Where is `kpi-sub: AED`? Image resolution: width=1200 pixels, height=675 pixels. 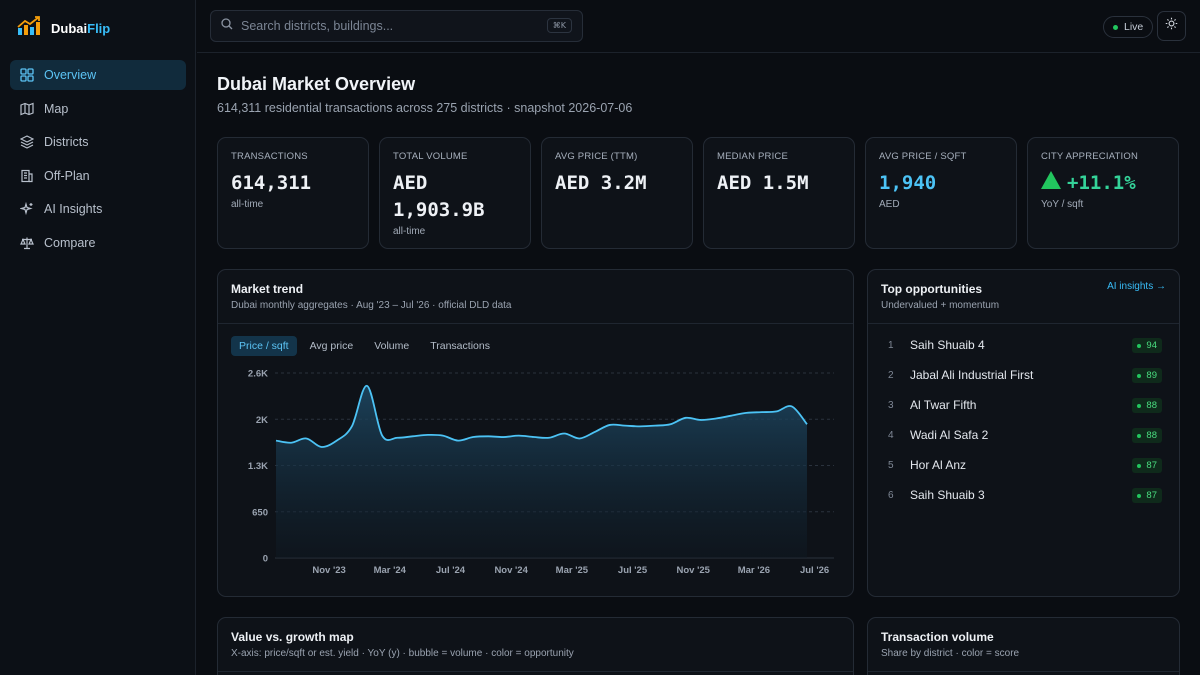
kpi-sub: AED is located at coordinates (889, 204).